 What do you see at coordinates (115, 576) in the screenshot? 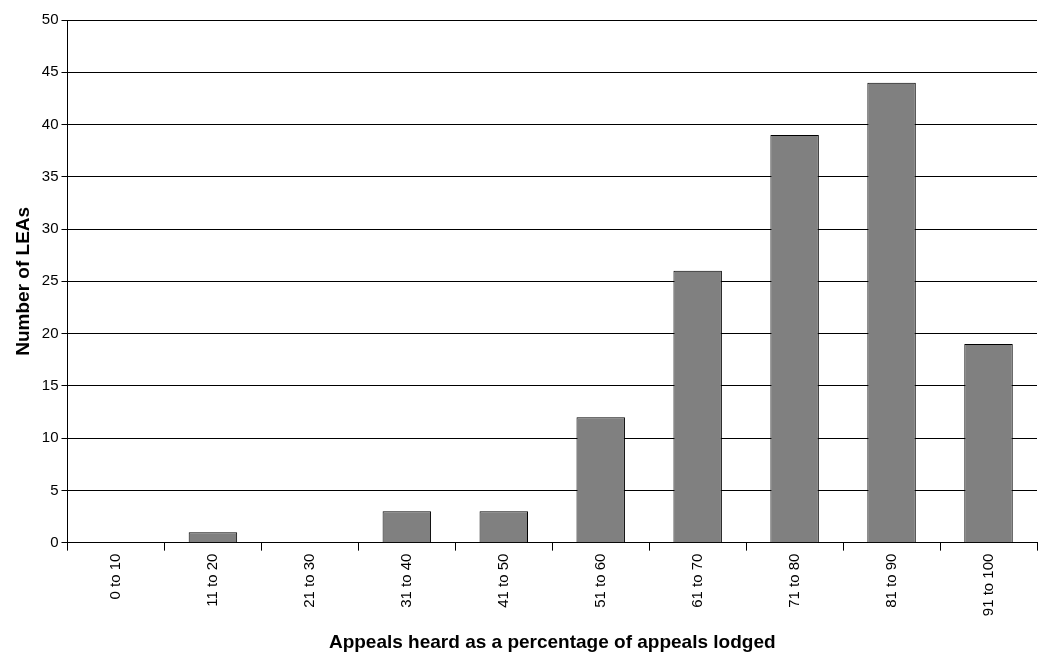
I see `x-tick-label: 0 to 10` at bounding box center [115, 576].